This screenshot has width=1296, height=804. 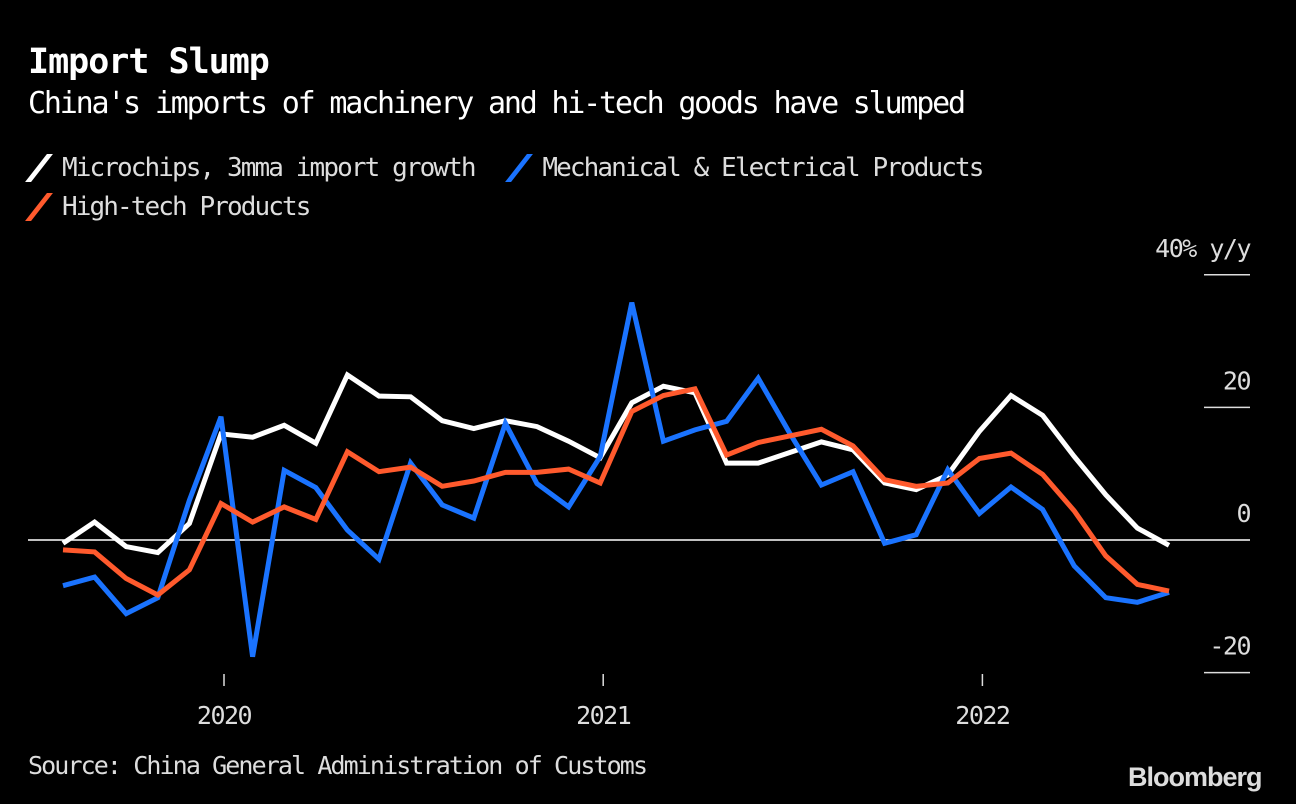 What do you see at coordinates (603, 715) in the screenshot?
I see `x-tick-label: 2021` at bounding box center [603, 715].